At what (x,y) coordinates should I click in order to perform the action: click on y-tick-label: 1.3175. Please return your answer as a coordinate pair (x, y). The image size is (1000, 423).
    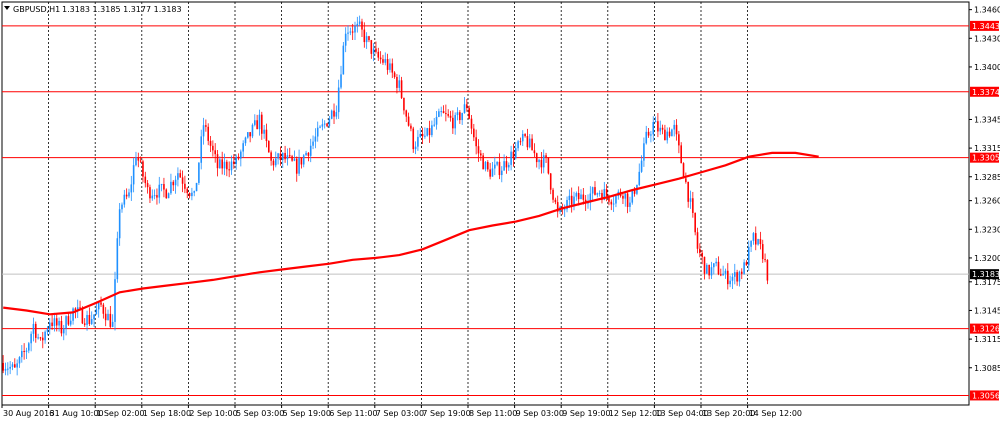
    Looking at the image, I should click on (987, 282).